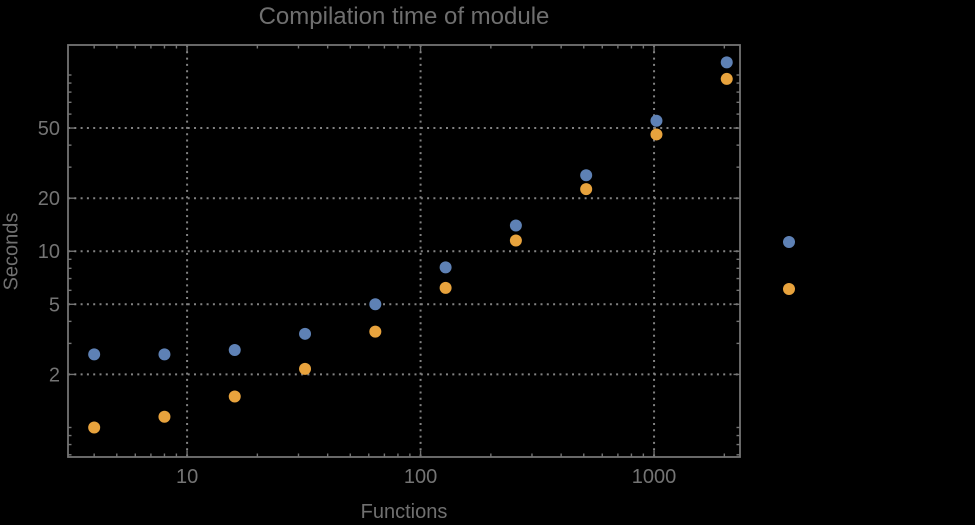 The image size is (975, 525). I want to click on y-tick-label: 10, so click(49, 252).